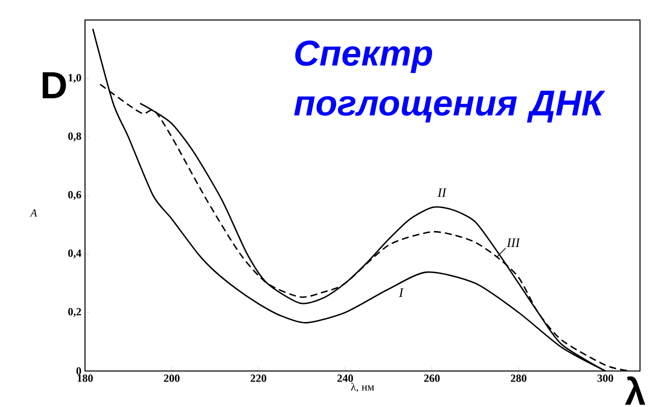 The image size is (648, 407). What do you see at coordinates (432, 378) in the screenshot?
I see `x-tick-label: 260` at bounding box center [432, 378].